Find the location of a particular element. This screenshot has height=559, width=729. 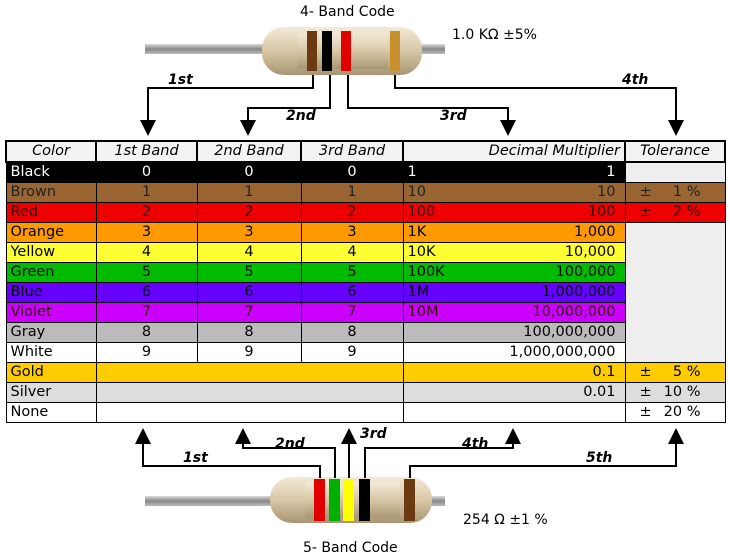

tolerance-value: 20 % is located at coordinates (682, 412).